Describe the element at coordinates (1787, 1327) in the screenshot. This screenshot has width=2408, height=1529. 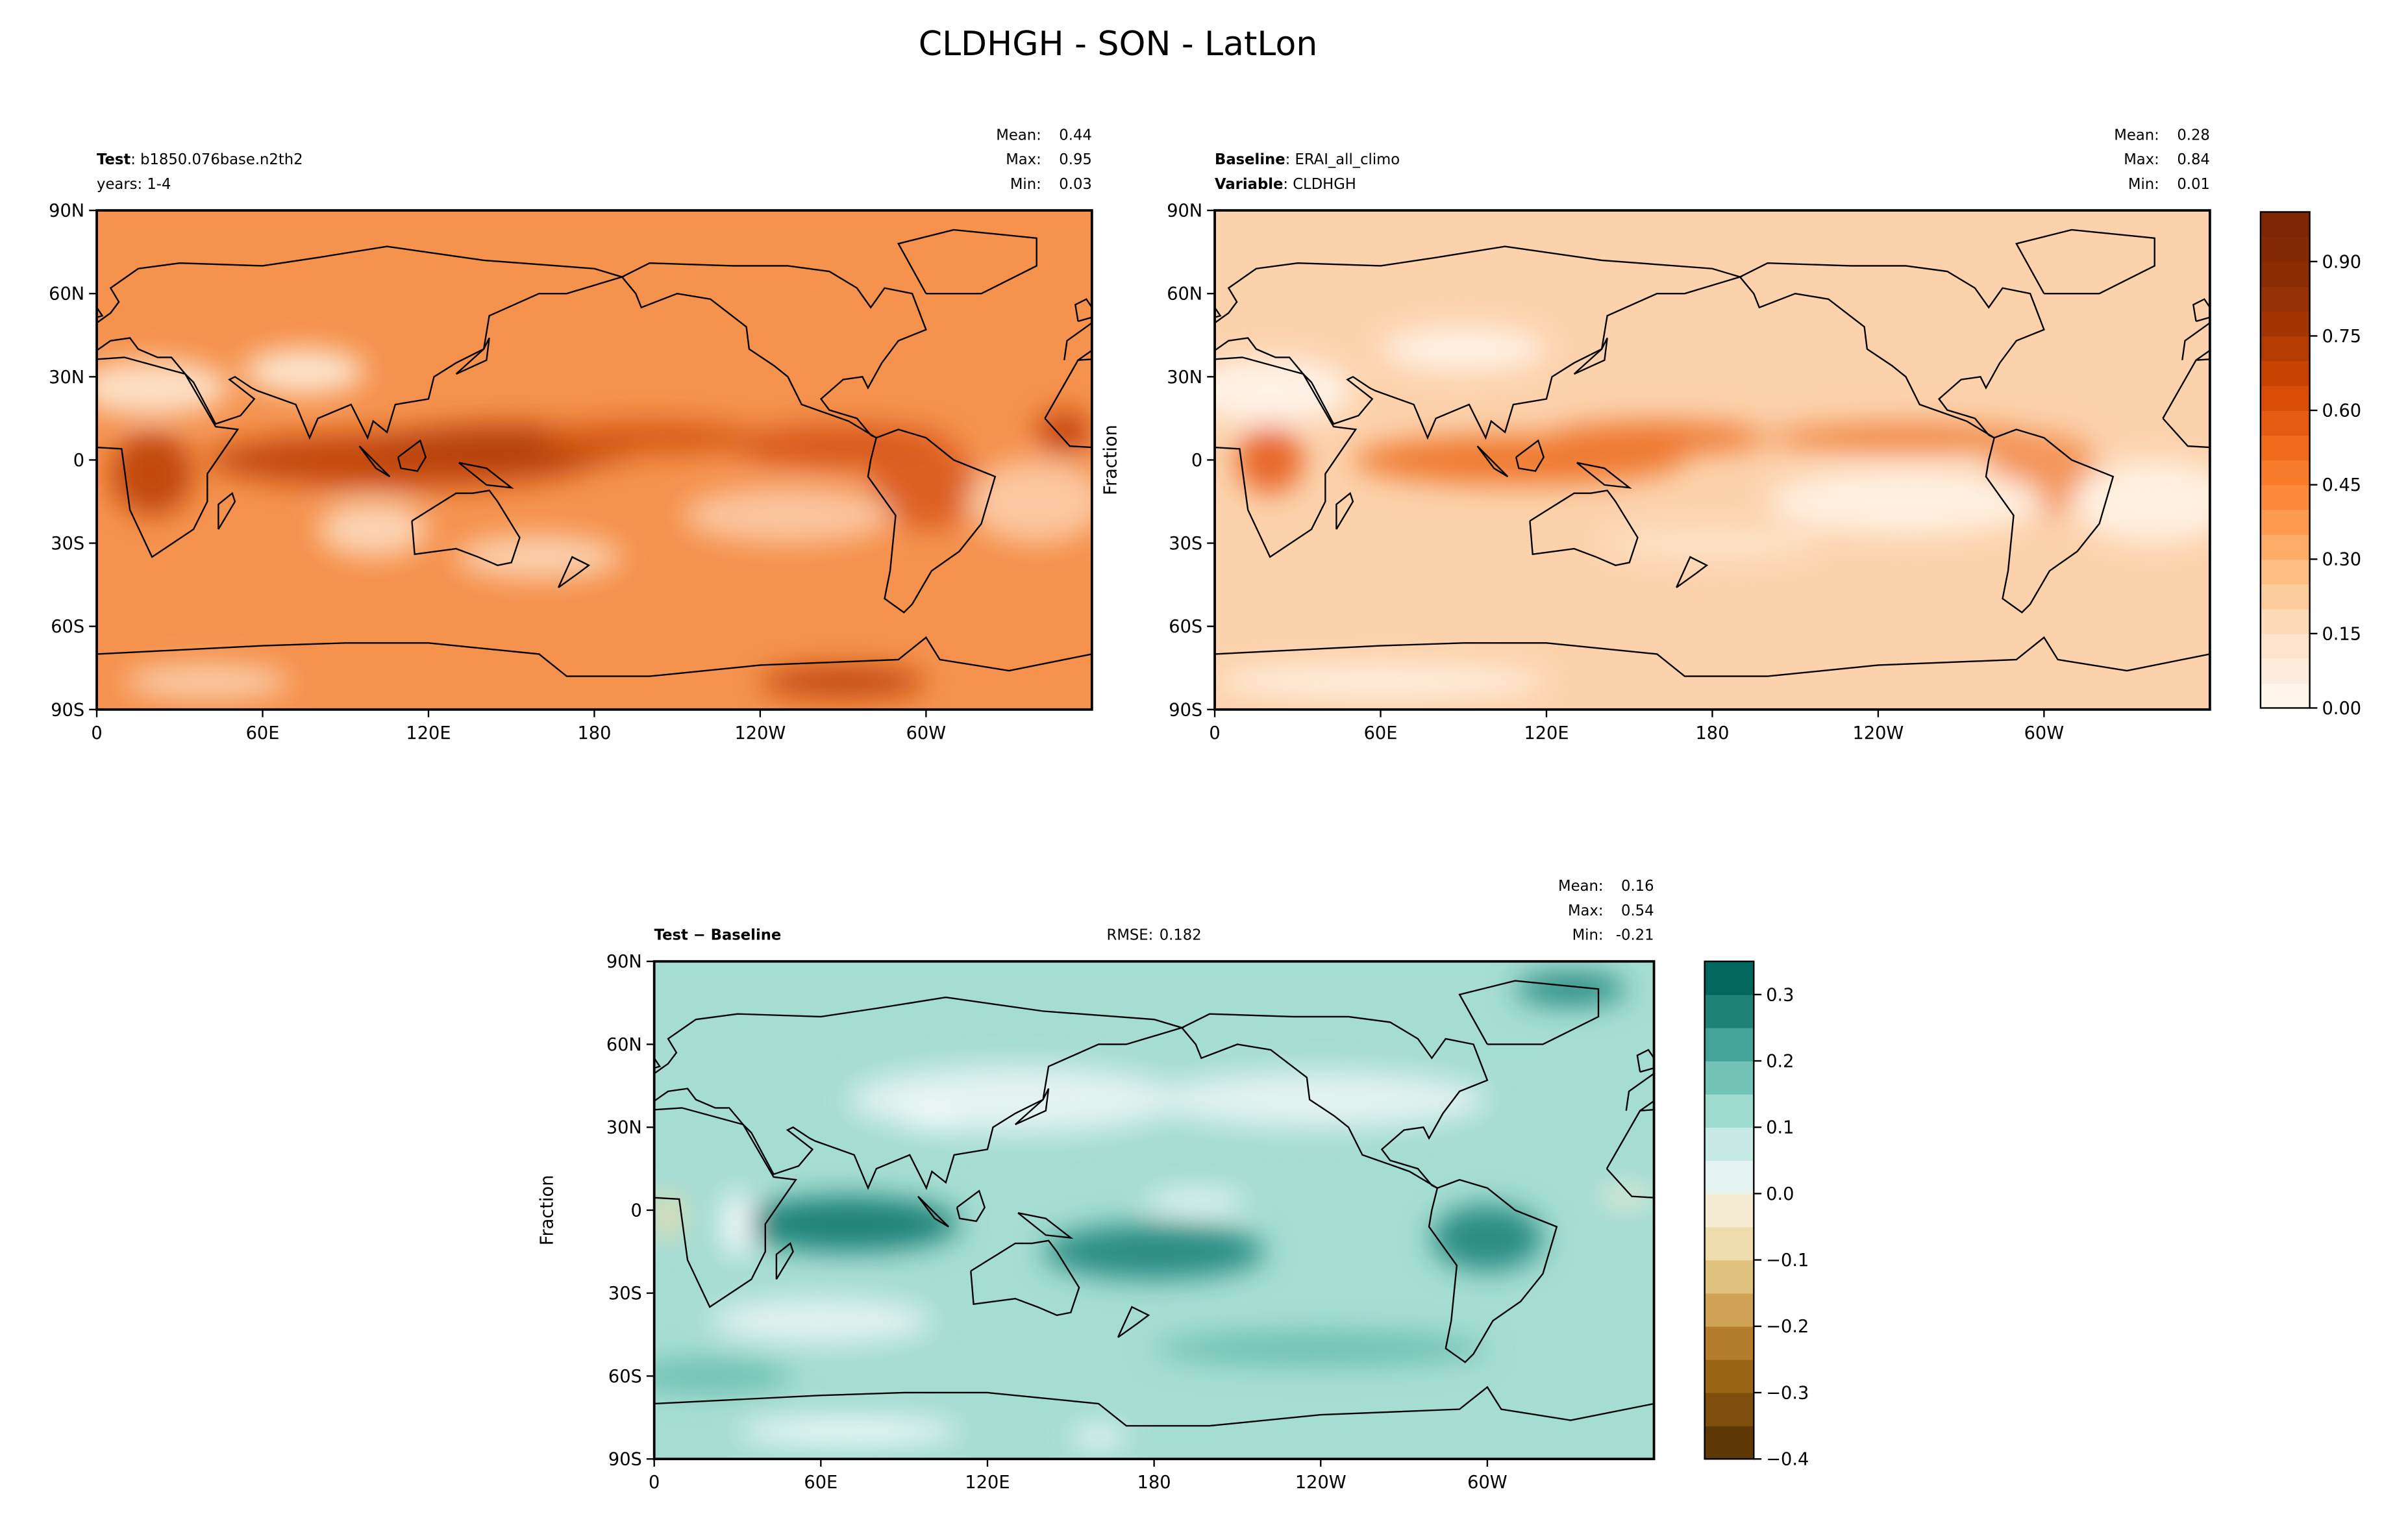
I see `colorbar-tick-label: −0.2` at that location.